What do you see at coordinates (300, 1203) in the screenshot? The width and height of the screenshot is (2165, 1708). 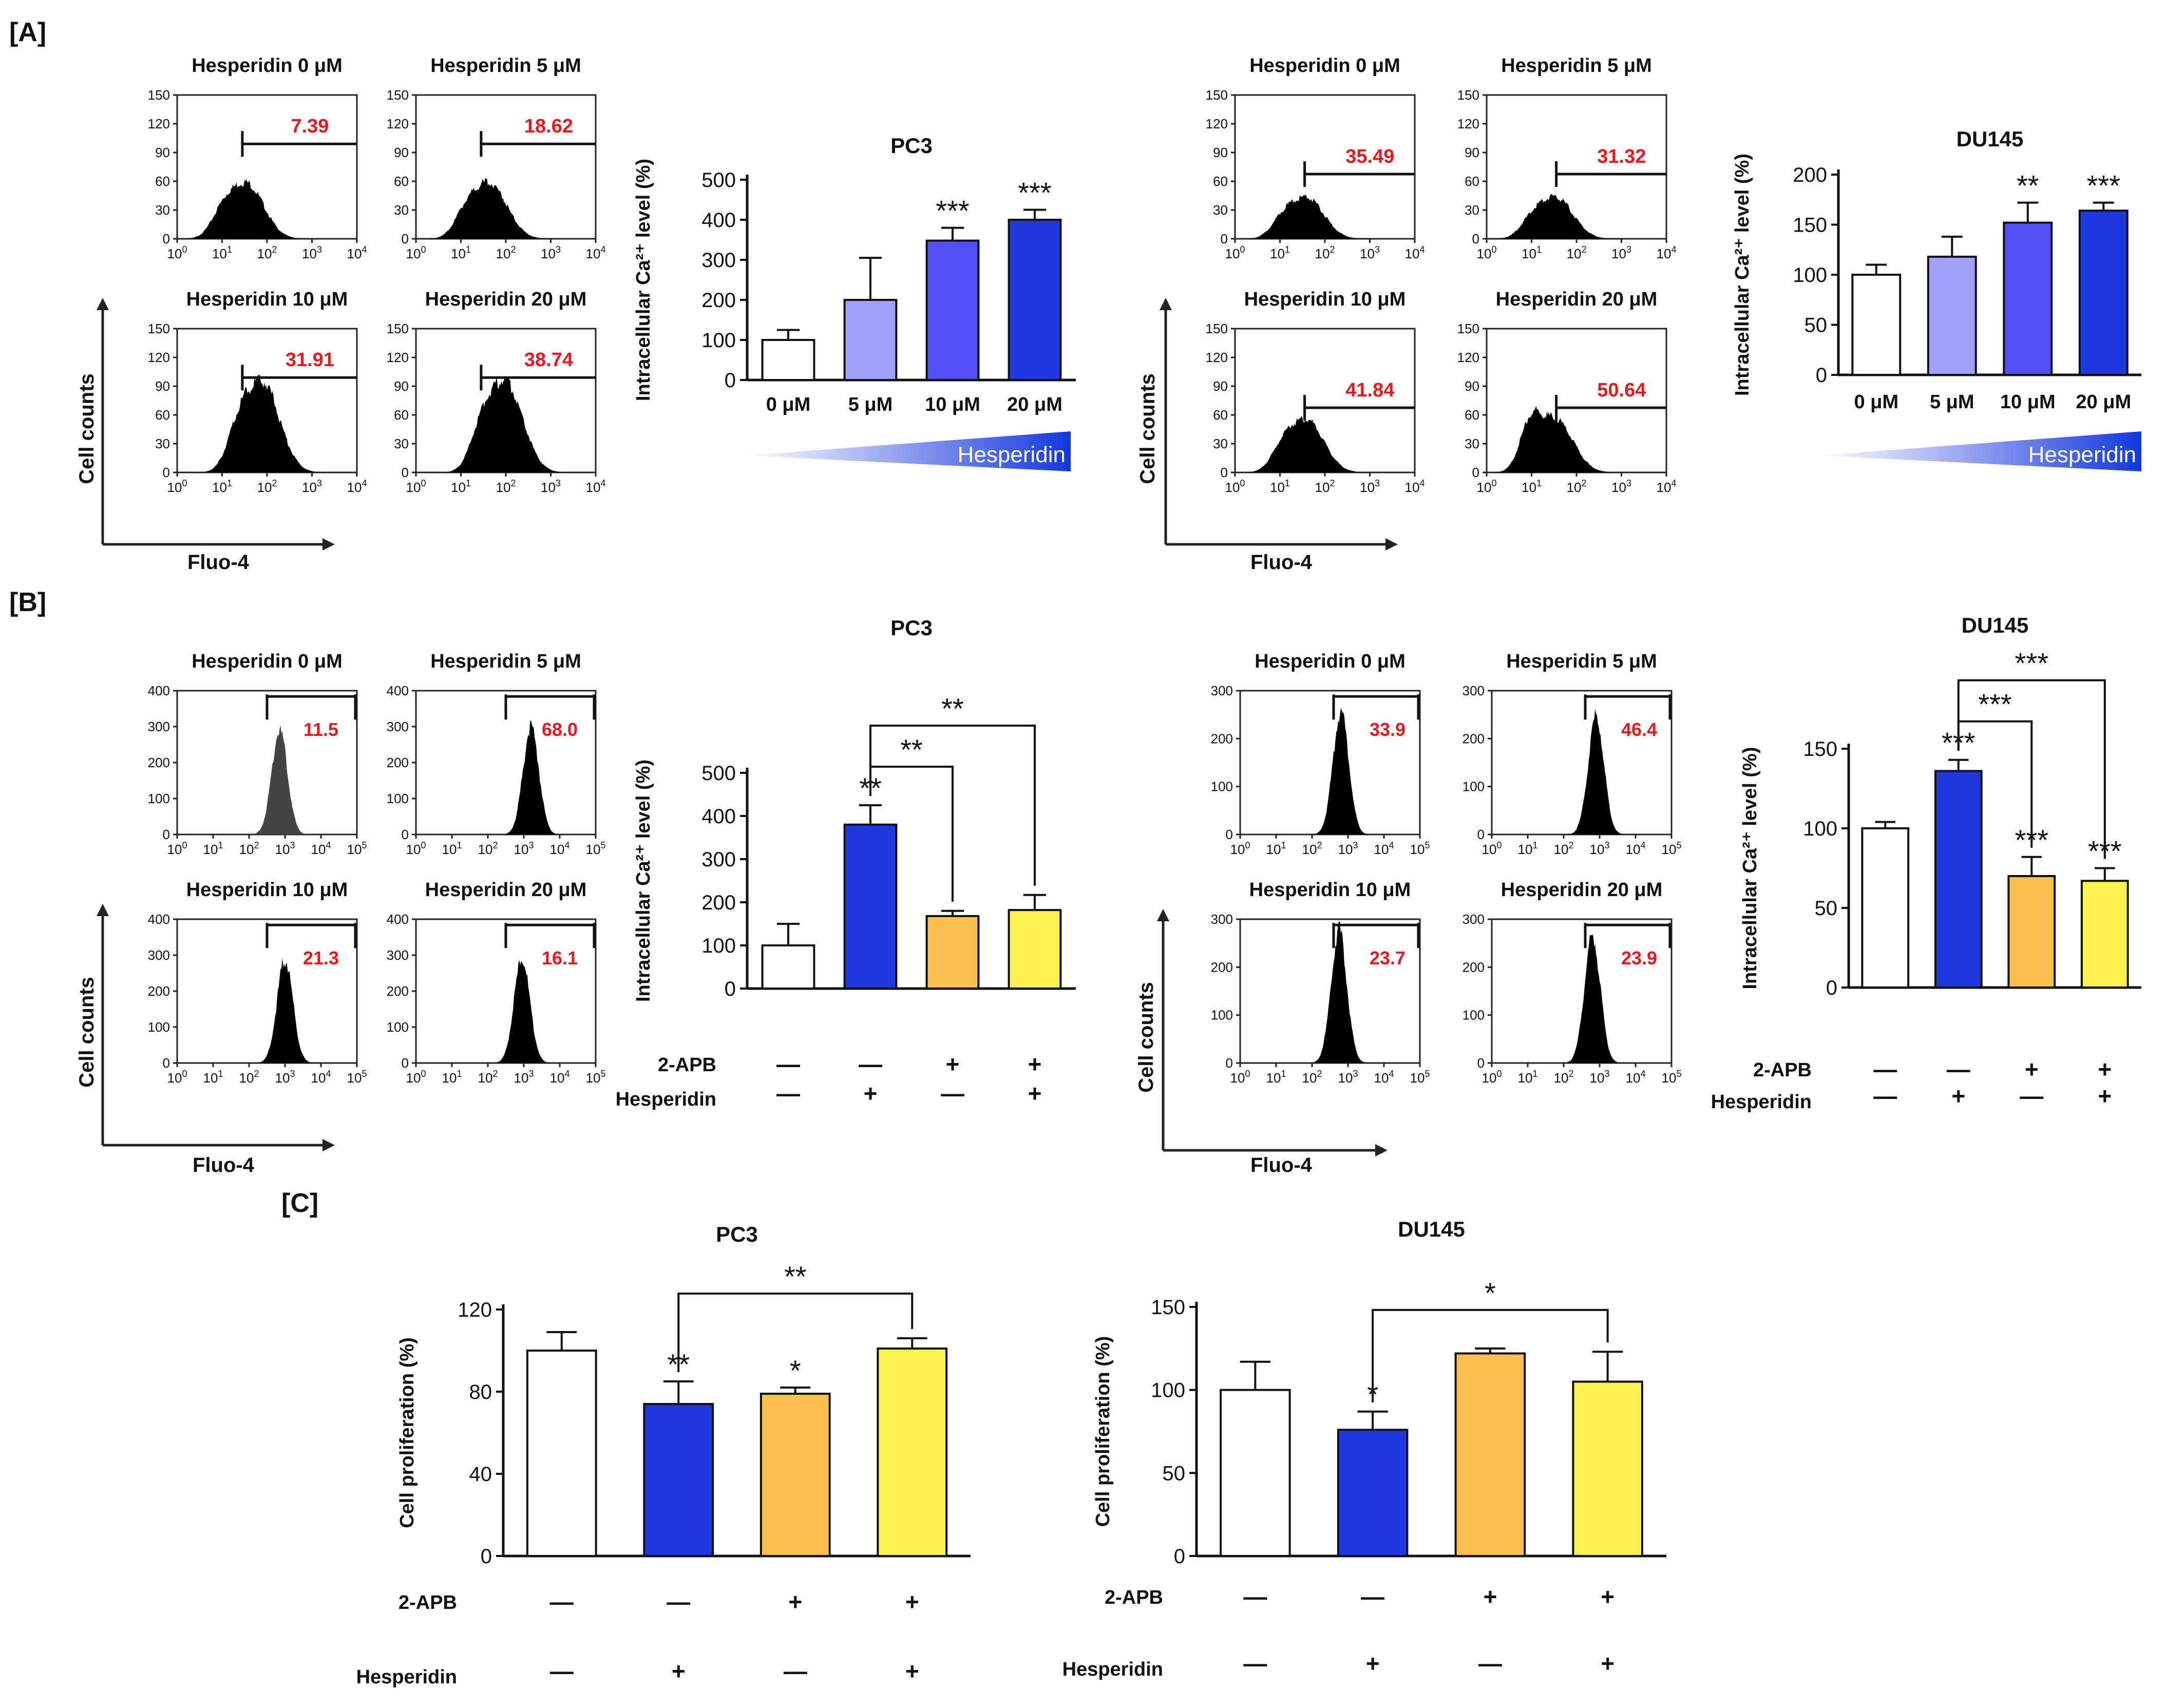 I see `panel-label-c: [C]` at bounding box center [300, 1203].